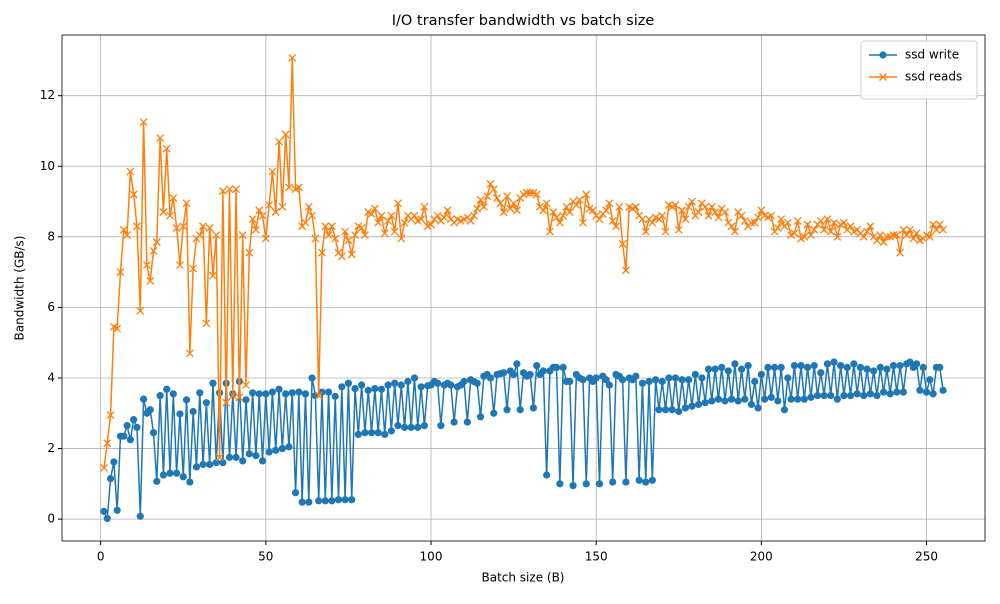 Image resolution: width=1000 pixels, height=604 pixels. Describe the element at coordinates (919, 70) in the screenshot. I see `legend: ssd write ssd reads` at that location.